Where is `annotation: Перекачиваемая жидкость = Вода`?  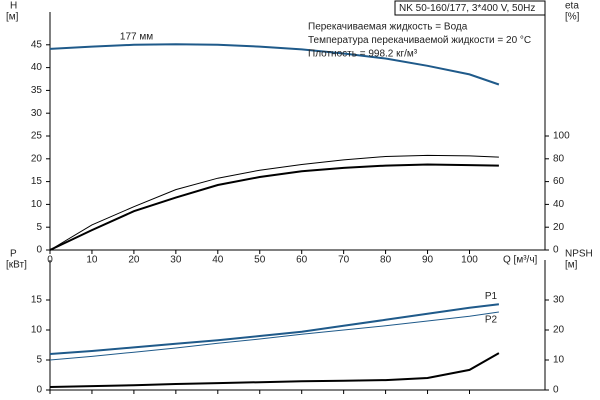
annotation: Перекачиваемая жидкость = Вода is located at coordinates (388, 27).